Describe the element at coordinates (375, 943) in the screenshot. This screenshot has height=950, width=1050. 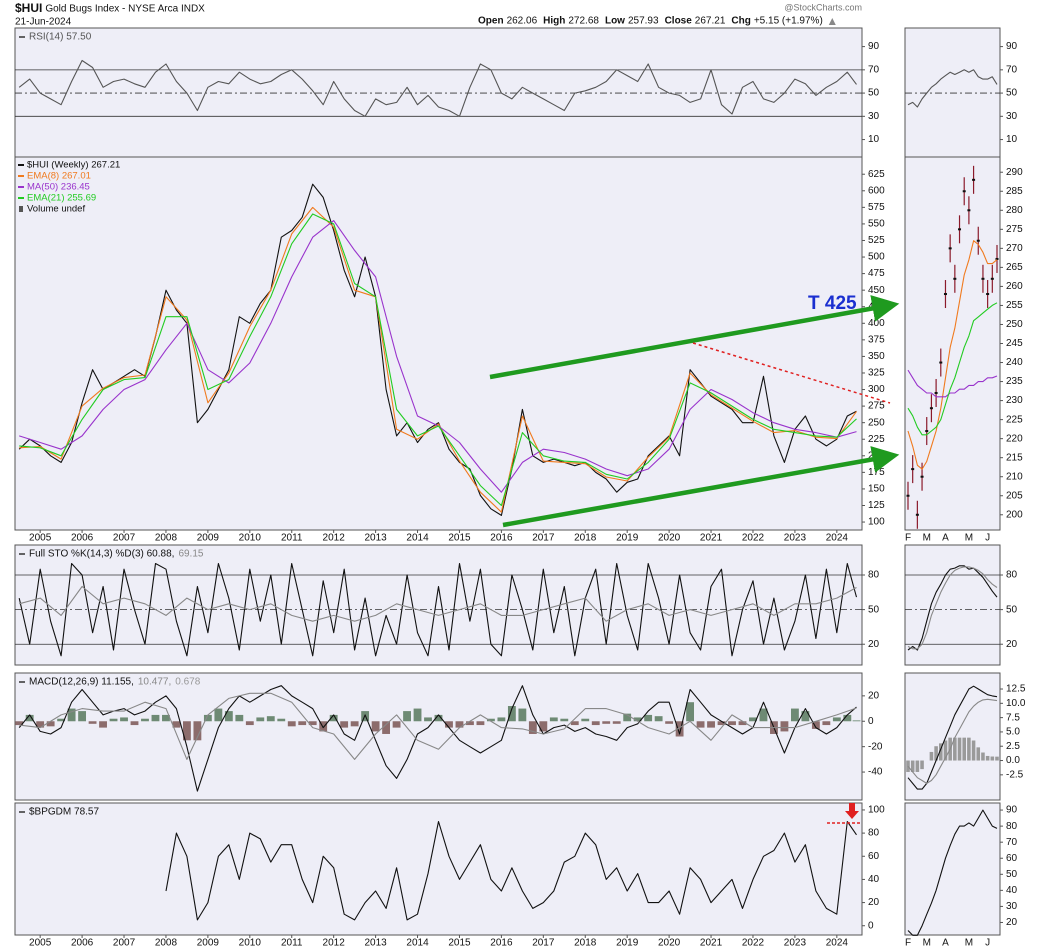
I see `x-tick-label: 2013` at that location.